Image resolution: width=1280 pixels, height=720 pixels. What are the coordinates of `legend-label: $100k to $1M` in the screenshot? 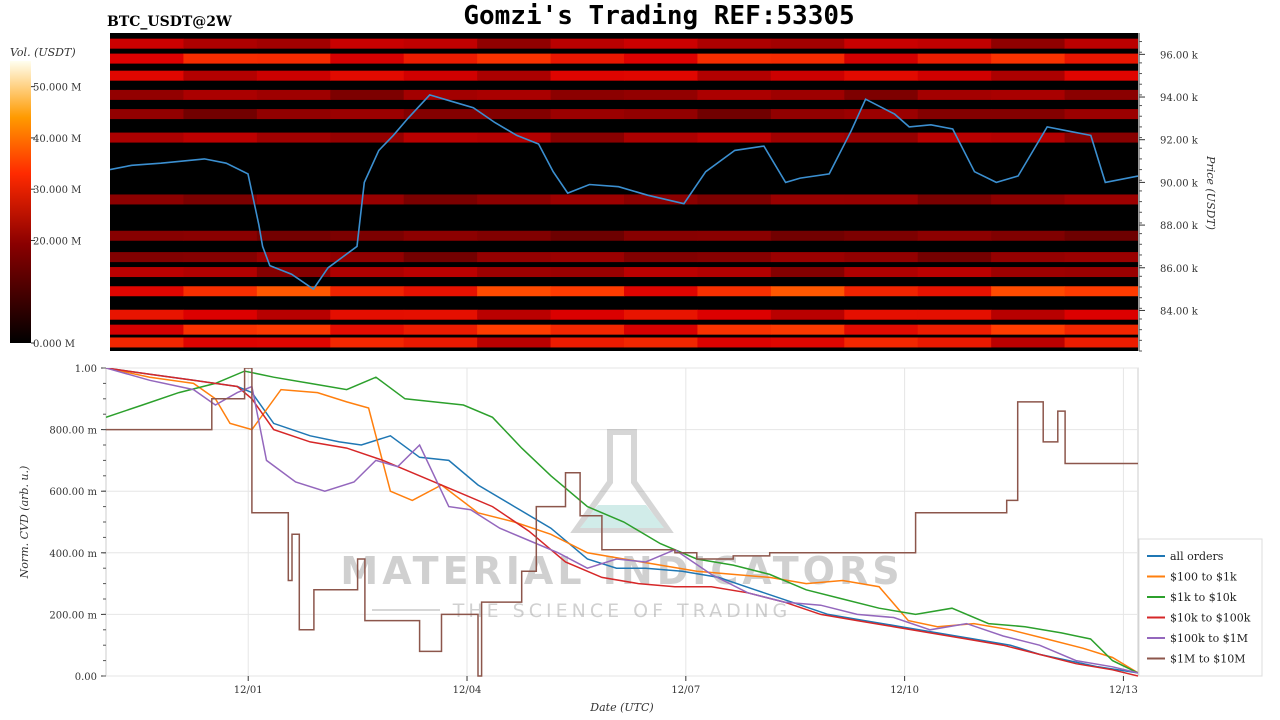 It's located at (1209, 638).